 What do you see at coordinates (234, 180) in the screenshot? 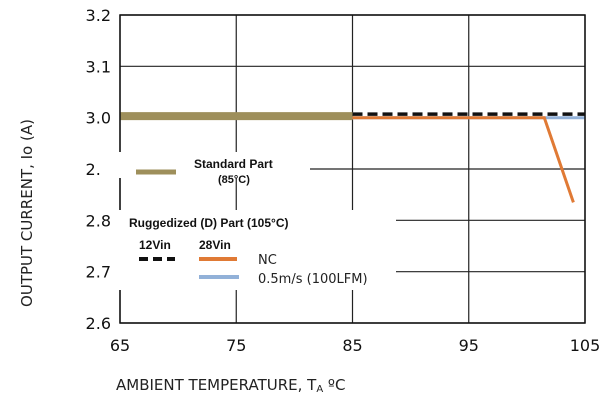
I see `legend-standard-sublabel: (85°C)` at bounding box center [234, 180].